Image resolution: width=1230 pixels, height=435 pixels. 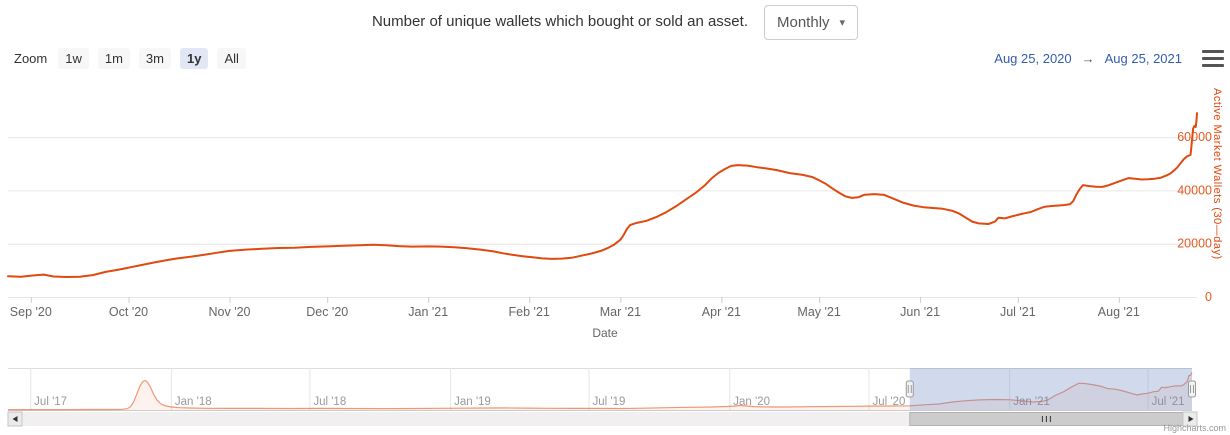 I want to click on hamburger-icon, so click(x=1213, y=58).